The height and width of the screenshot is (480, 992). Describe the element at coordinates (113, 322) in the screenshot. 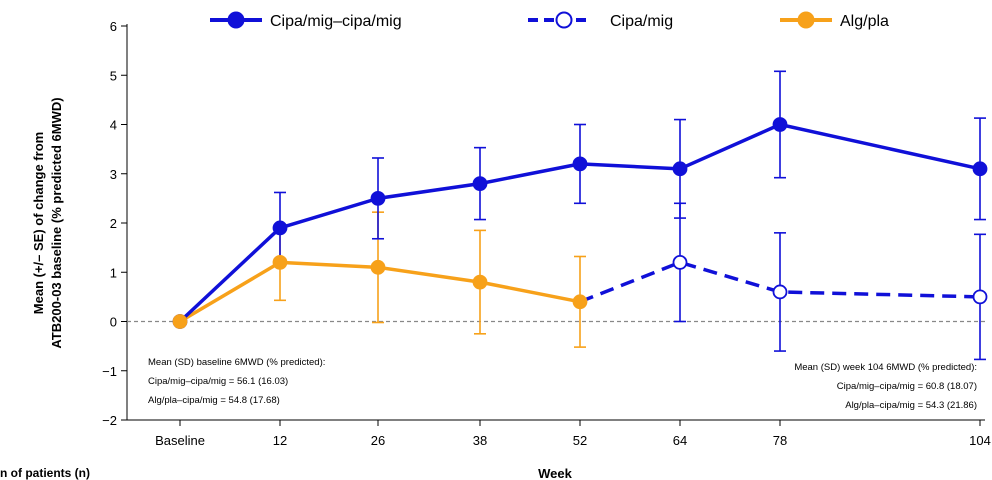

I see `y-tick-label: 0` at that location.